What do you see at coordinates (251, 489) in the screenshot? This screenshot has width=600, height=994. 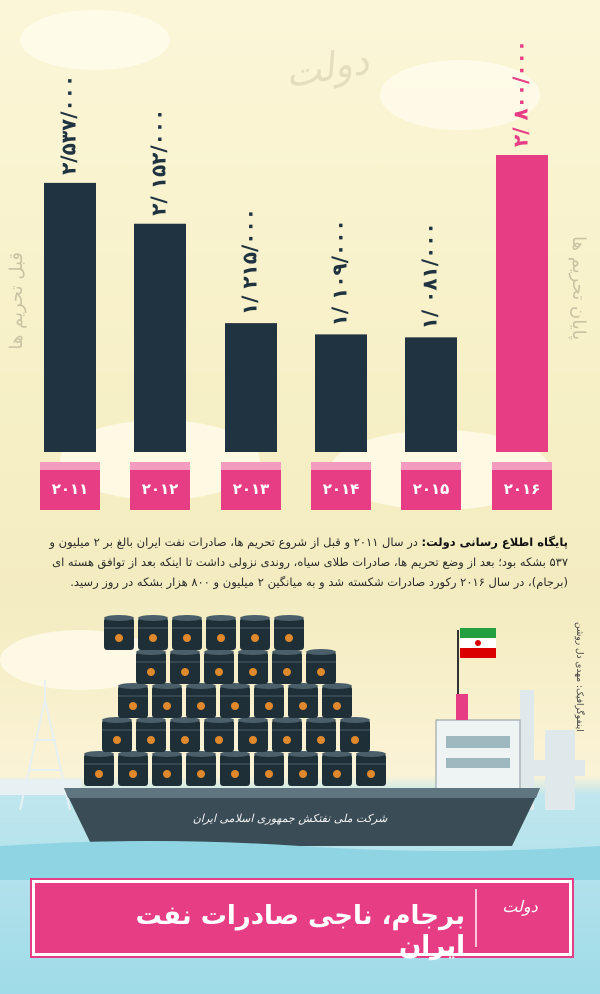 I see `year-label-2013: ۲۰۱۳` at bounding box center [251, 489].